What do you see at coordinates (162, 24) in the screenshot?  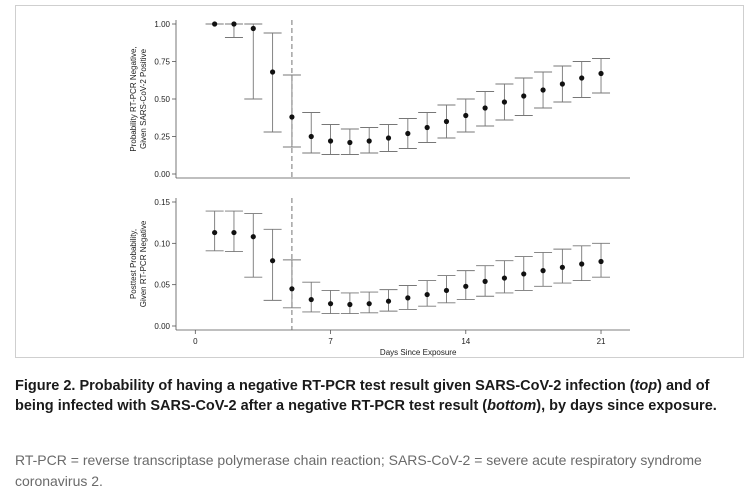 I see `top-y-tick-label: 1.00` at bounding box center [162, 24].